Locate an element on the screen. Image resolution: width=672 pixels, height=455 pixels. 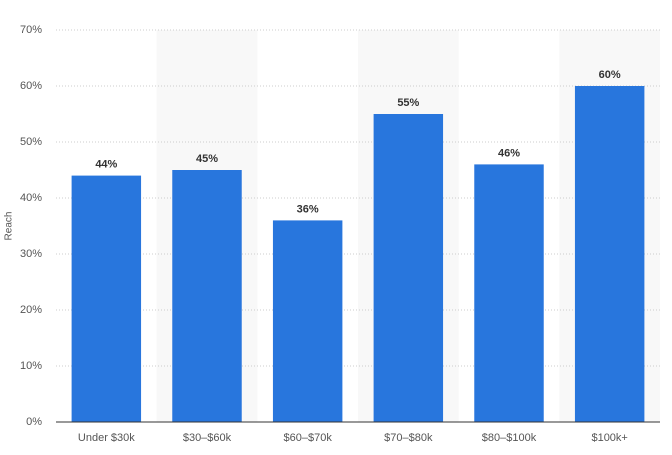
y-axis-label: Reach is located at coordinates (9, 226).